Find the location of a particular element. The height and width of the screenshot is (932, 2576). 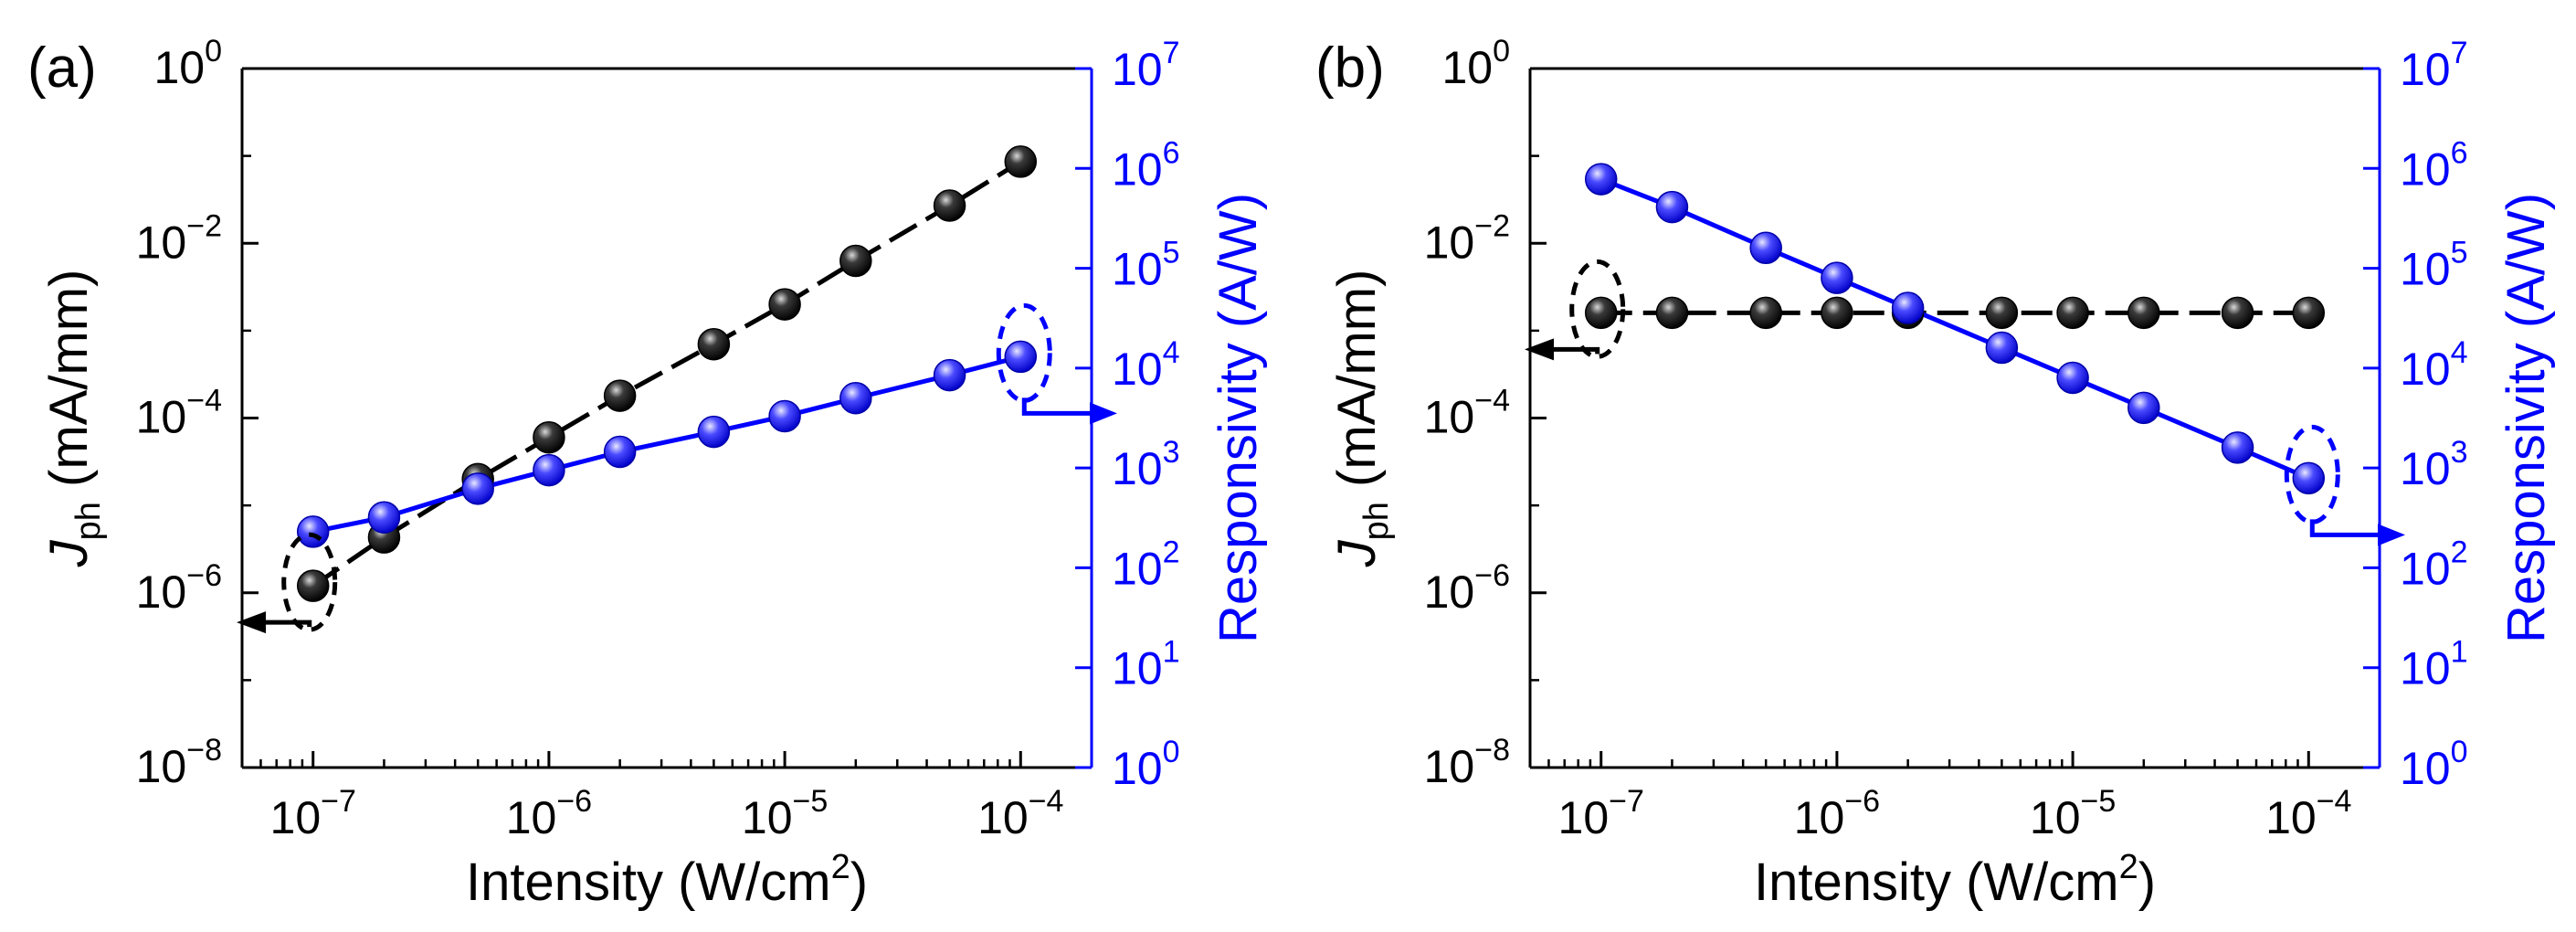

left-y-tick-label: 10⁻⁸ is located at coordinates (1467, 762).